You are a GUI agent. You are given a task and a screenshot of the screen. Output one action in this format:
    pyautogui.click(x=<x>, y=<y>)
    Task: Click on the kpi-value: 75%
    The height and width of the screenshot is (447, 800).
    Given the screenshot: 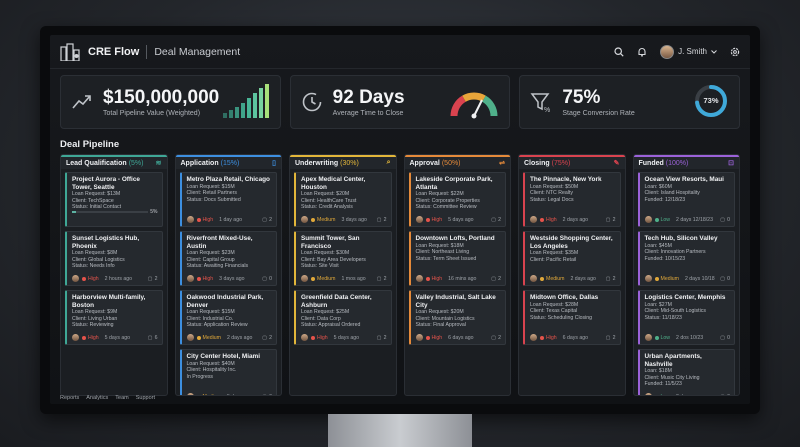 What is the action you would take?
    pyautogui.click(x=581, y=97)
    